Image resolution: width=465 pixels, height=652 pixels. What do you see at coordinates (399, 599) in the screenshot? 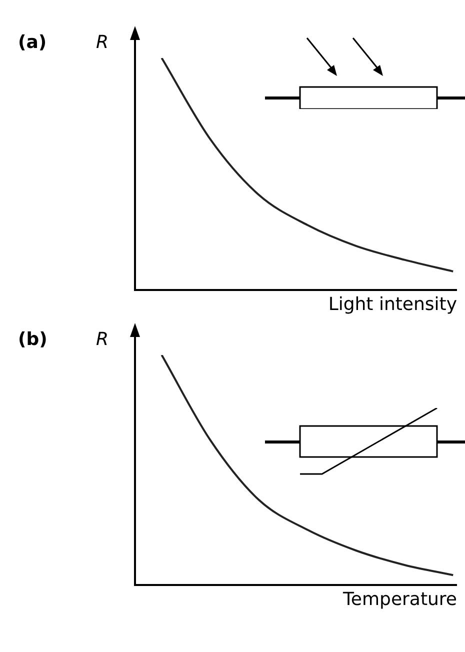
I see `x-axis-title: Temperature` at bounding box center [399, 599].